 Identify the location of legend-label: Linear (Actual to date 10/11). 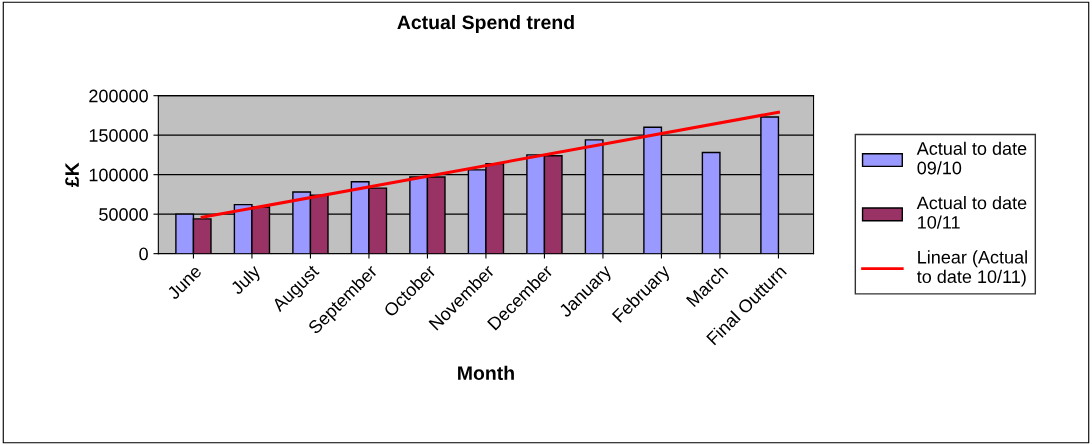
(971, 268).